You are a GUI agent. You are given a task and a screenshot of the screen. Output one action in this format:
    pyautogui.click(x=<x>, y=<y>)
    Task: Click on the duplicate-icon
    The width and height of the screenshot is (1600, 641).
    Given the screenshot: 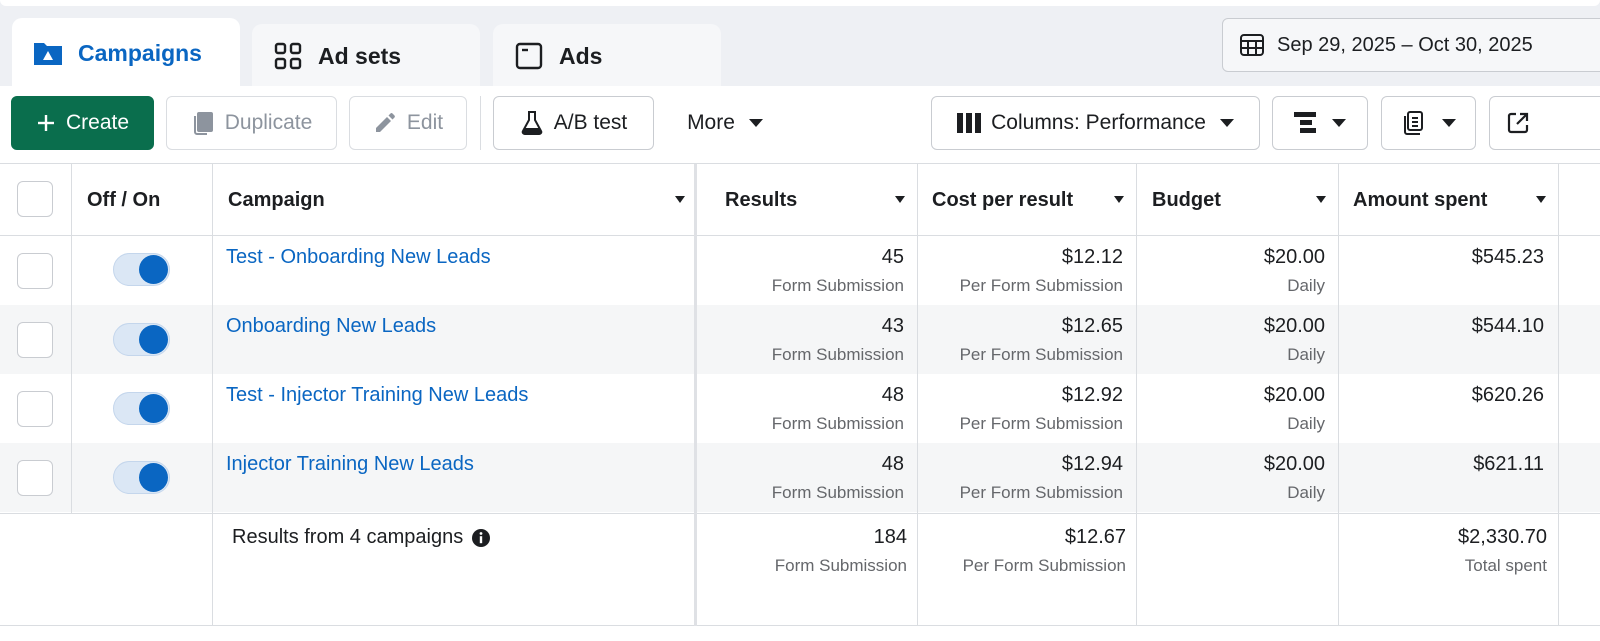 What is the action you would take?
    pyautogui.click(x=203, y=123)
    